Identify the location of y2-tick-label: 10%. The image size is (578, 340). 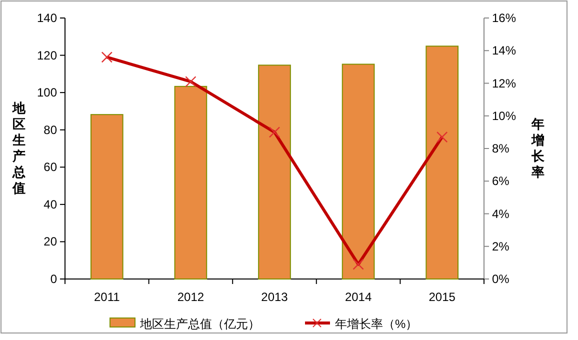
(504, 115).